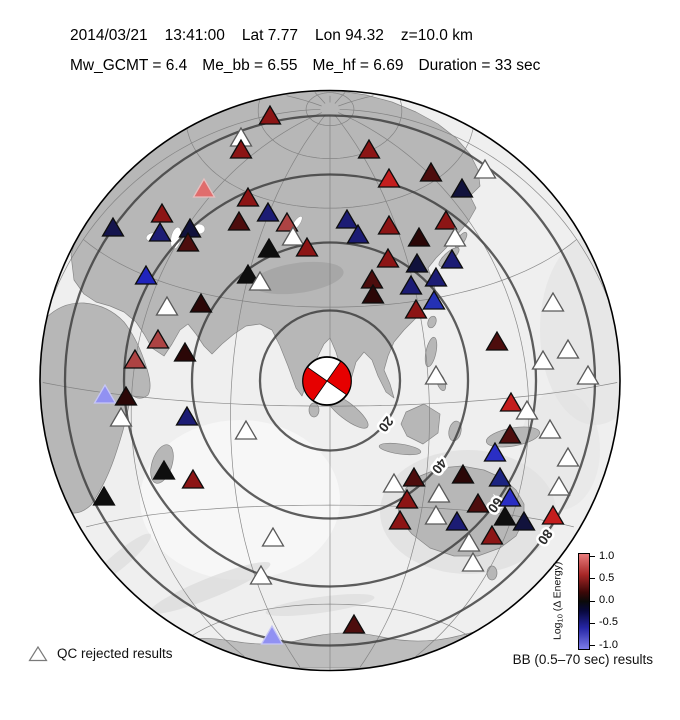 This screenshot has width=680, height=720. I want to click on title-segment: Lat 7.77, so click(269, 35).